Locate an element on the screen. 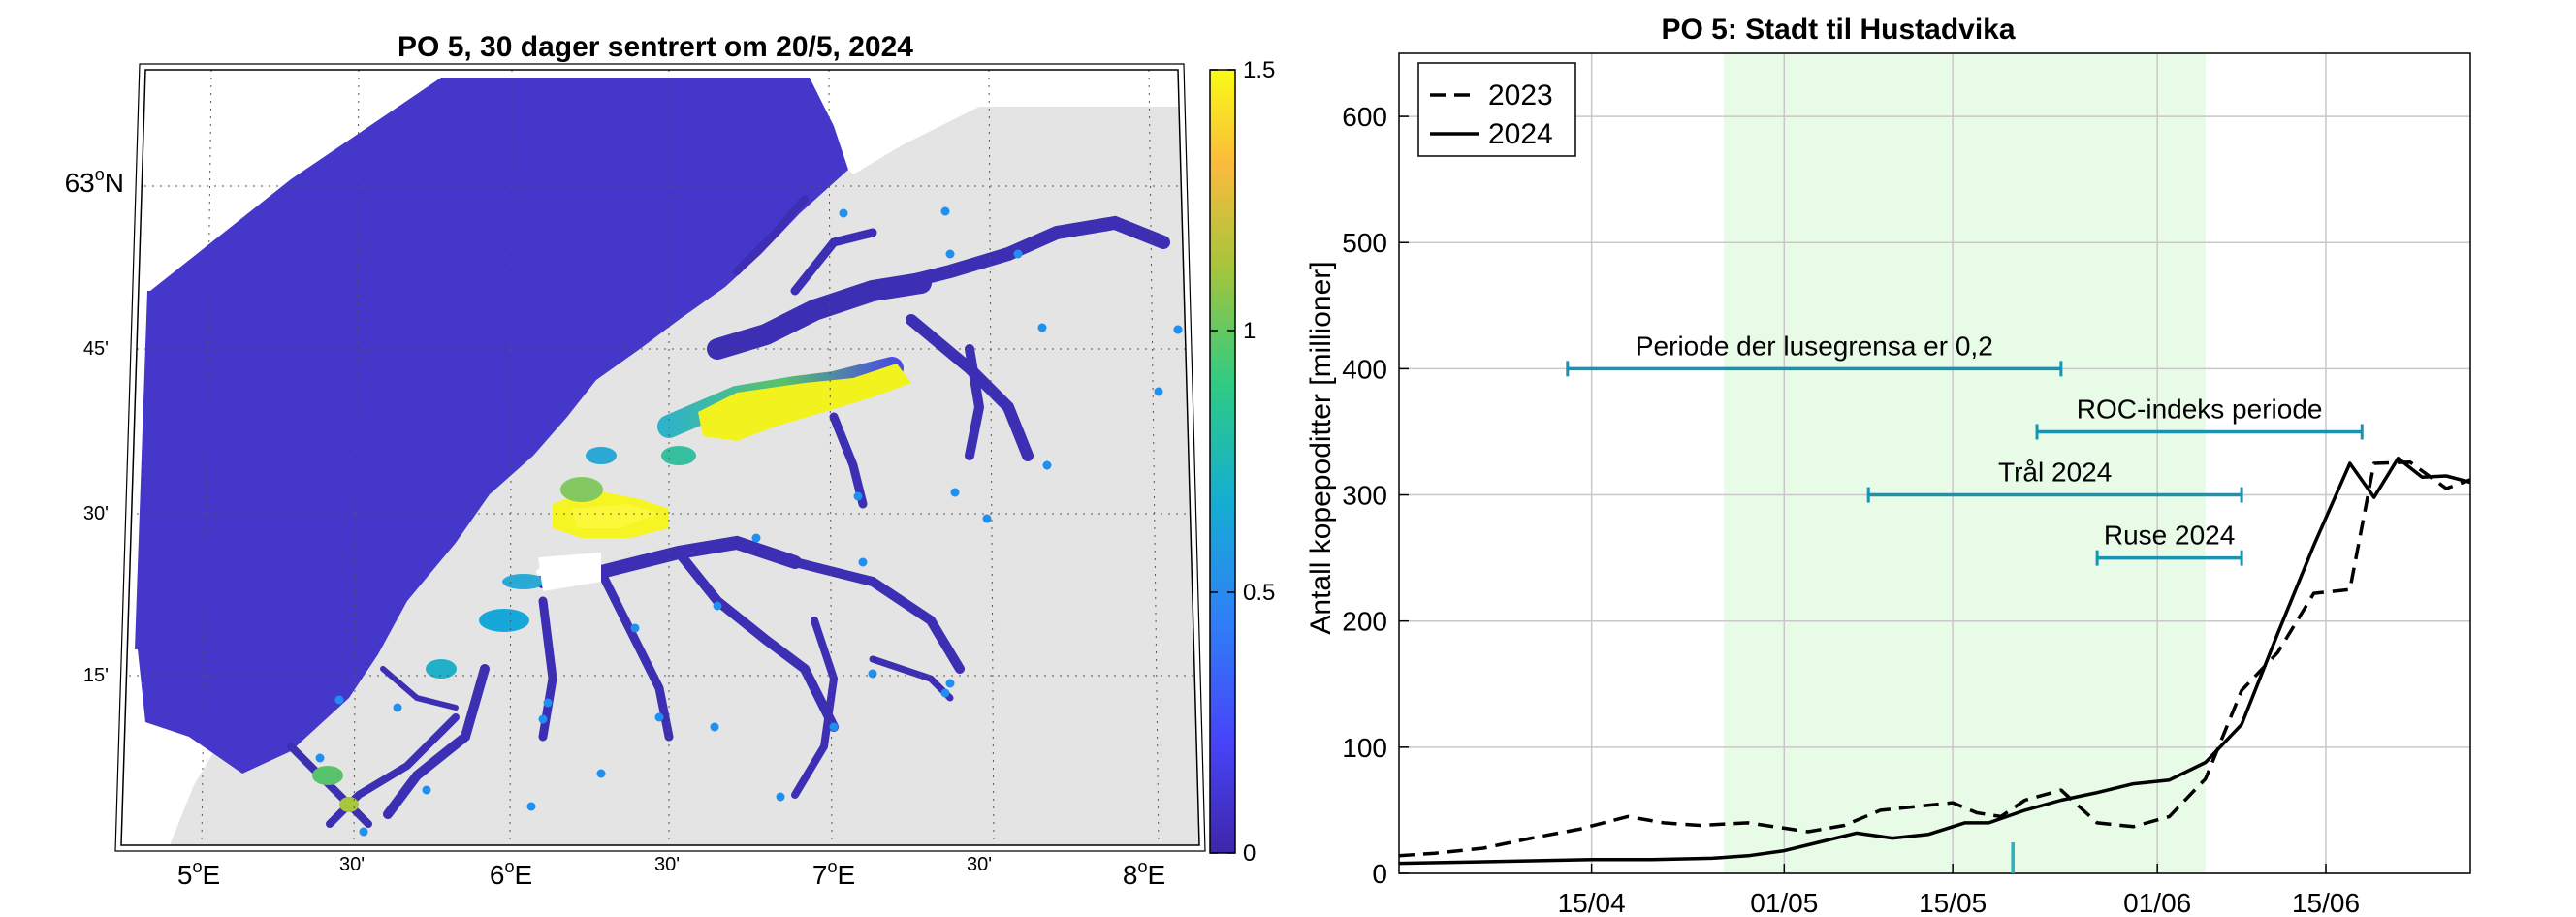 This screenshot has width=2576, height=917. interval-label: Periode der lusegrensa er 0,2 is located at coordinates (1815, 346).